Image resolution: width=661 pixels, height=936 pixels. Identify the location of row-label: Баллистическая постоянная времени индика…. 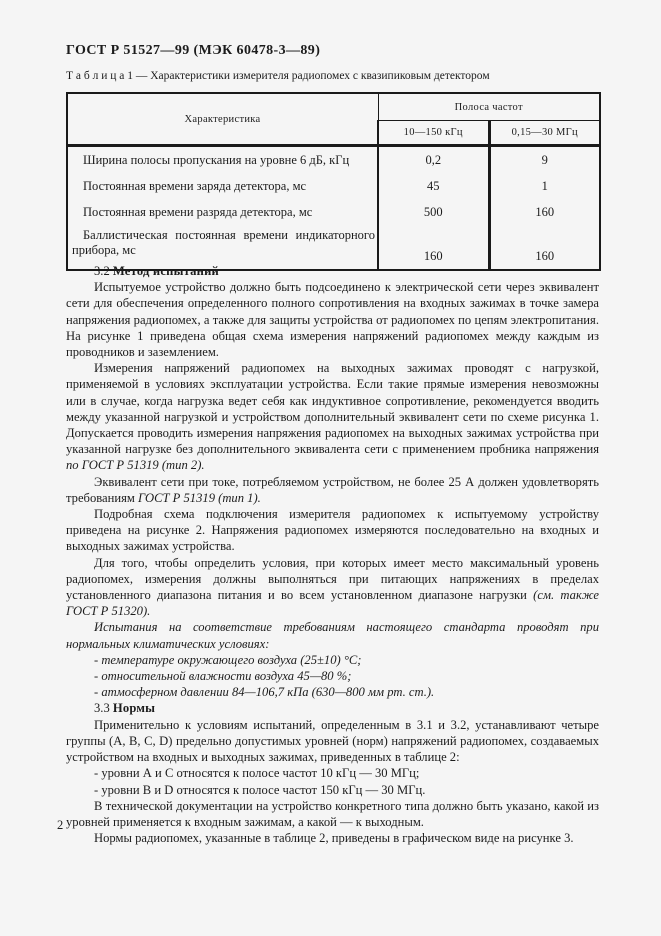
(223, 242).